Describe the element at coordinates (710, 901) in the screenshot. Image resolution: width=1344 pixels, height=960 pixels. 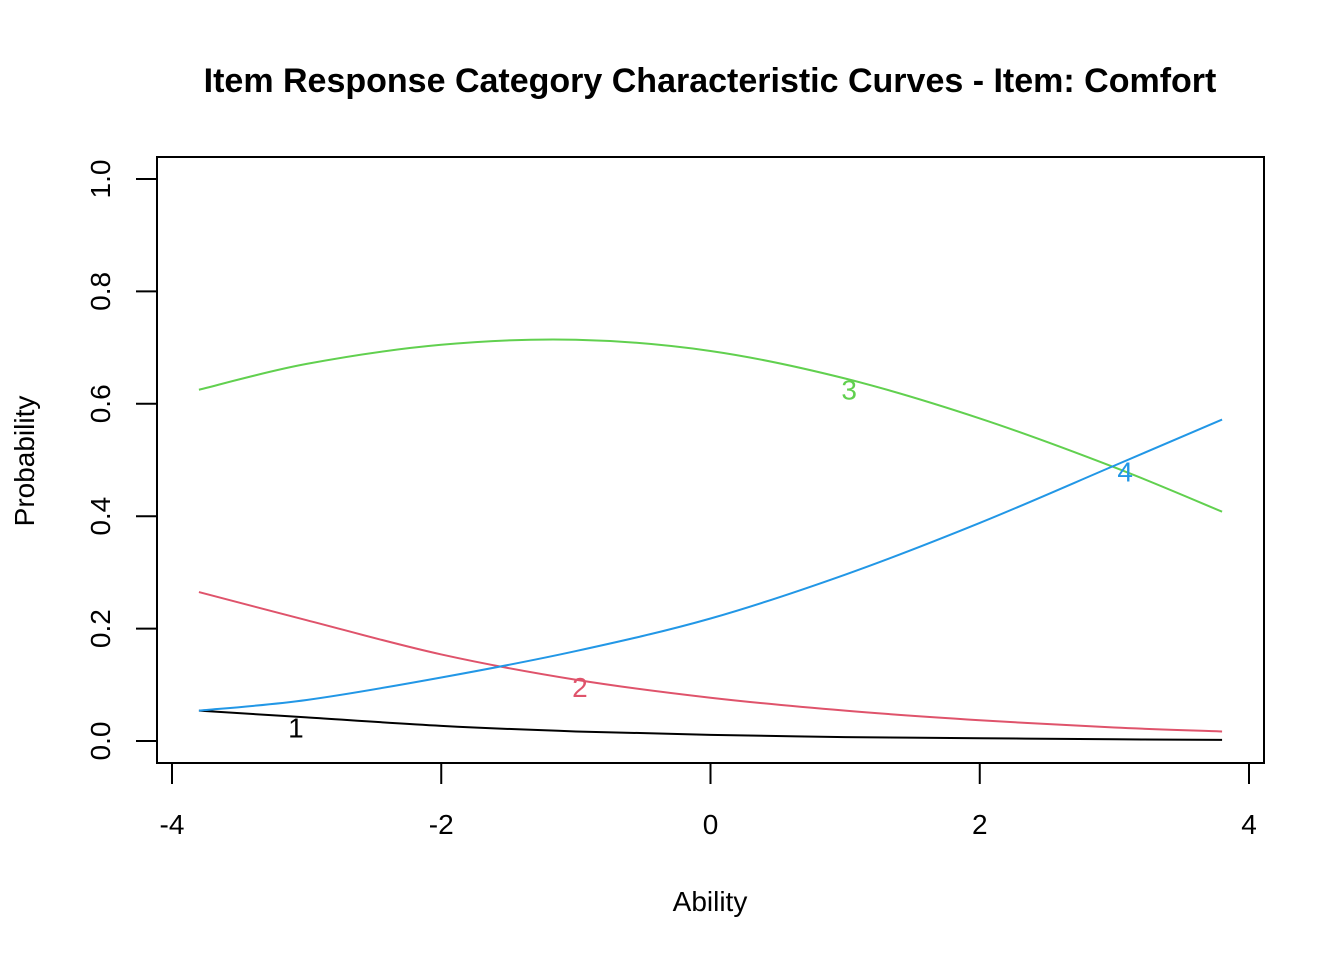
I see `x-axis-label: Ability` at that location.